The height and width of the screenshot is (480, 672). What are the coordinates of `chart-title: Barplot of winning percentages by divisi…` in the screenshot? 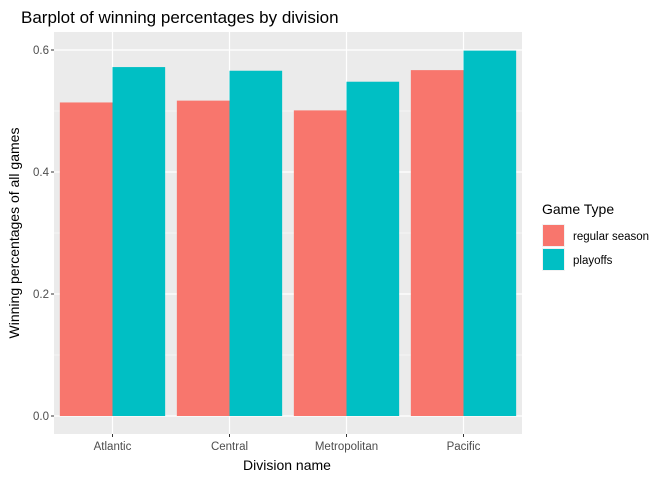 It's located at (180, 17).